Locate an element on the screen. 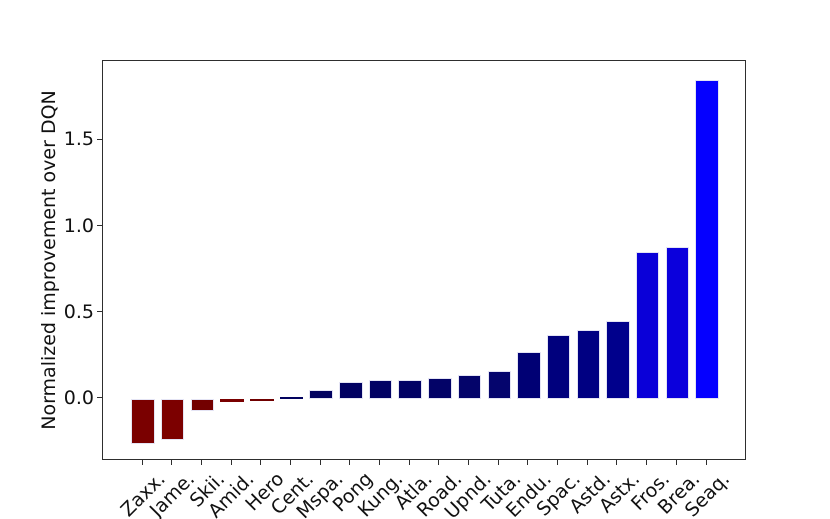 This screenshot has width=830, height=519. bar-atla is located at coordinates (410, 389).